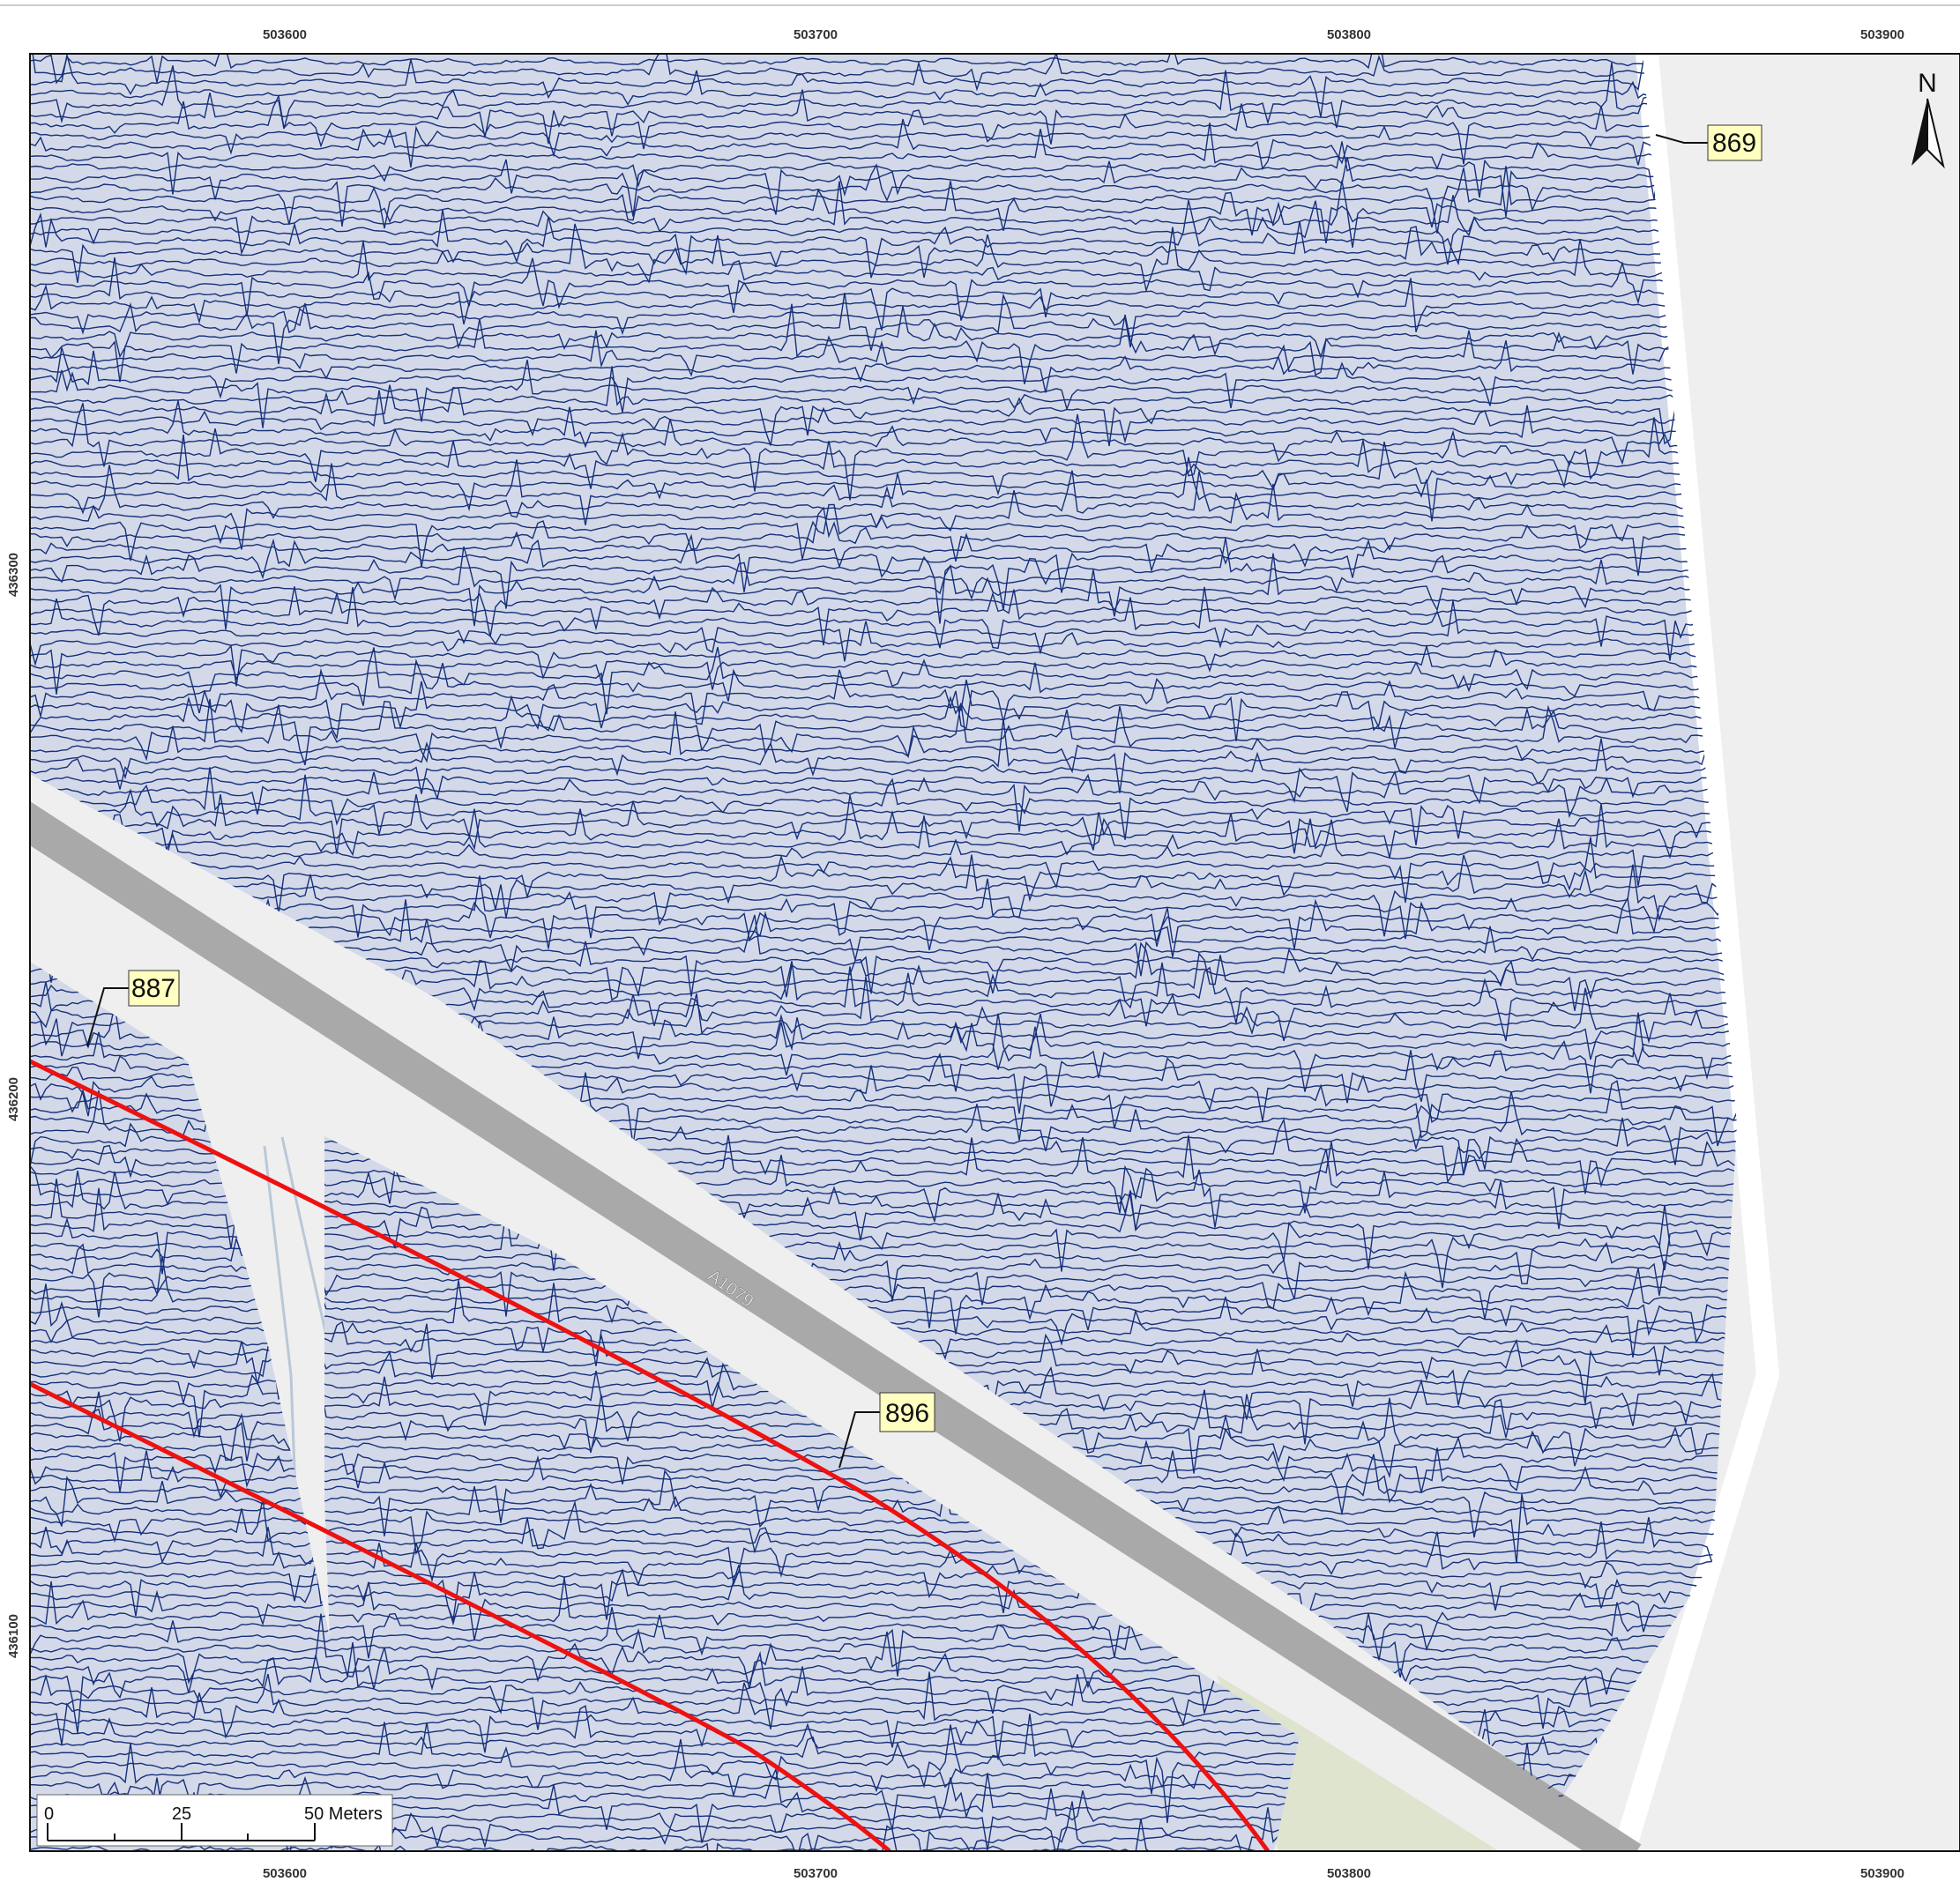 This screenshot has height=1882, width=1960. What do you see at coordinates (1935, 133) in the screenshot?
I see `north-arrow-right` at bounding box center [1935, 133].